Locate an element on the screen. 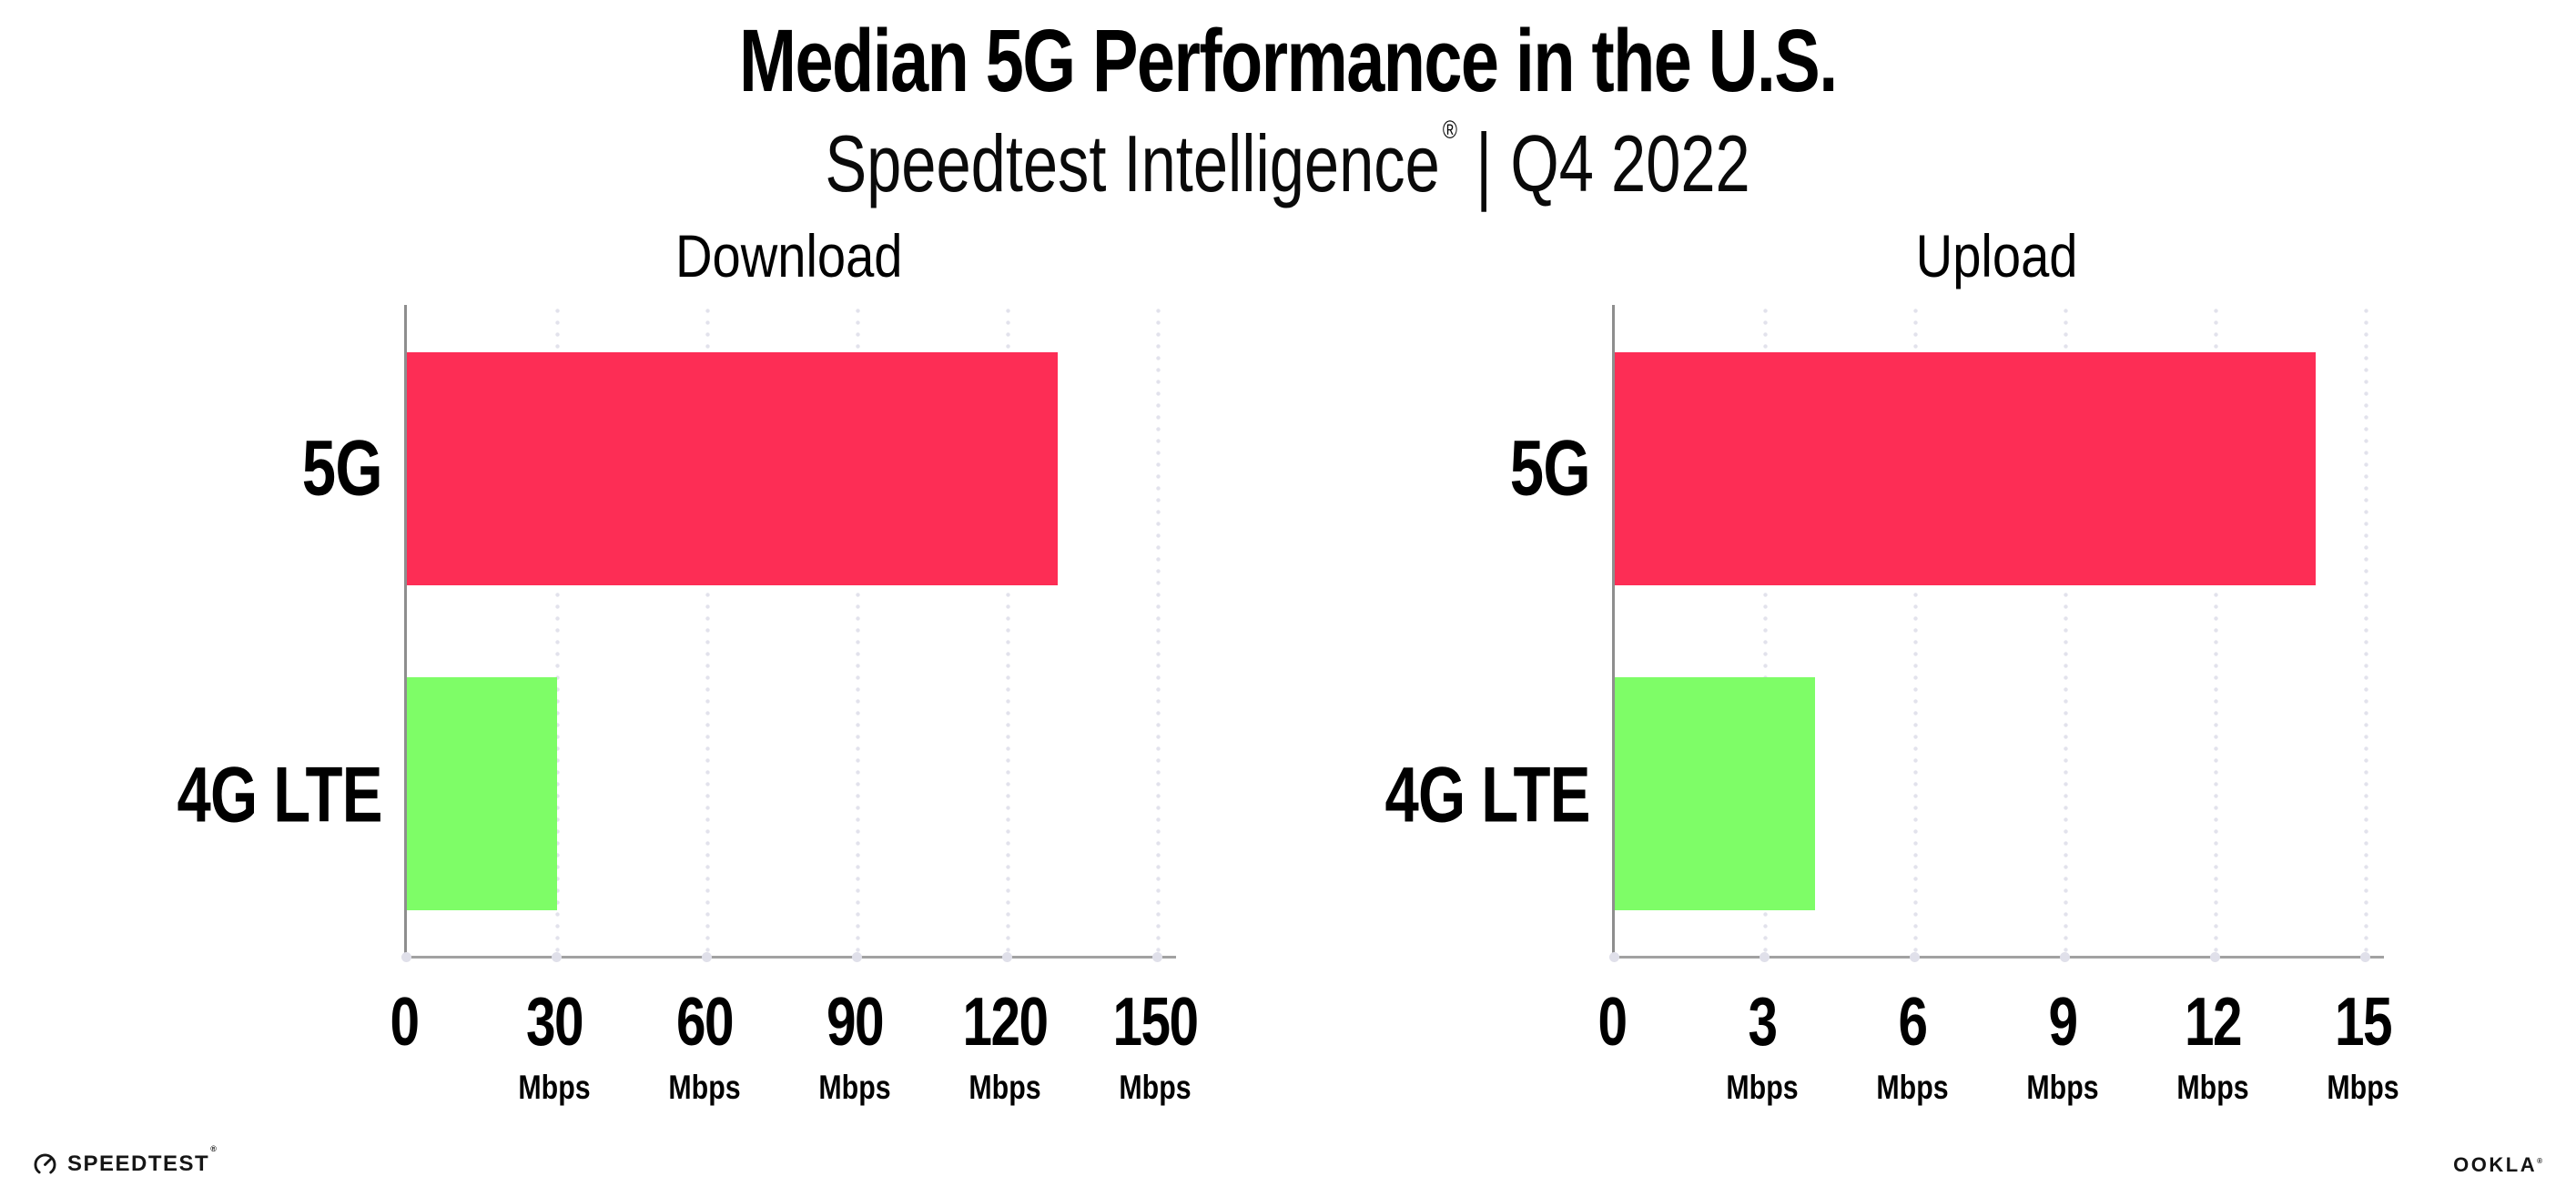 The width and height of the screenshot is (2576, 1197). axis-tick-dot-15-upload is located at coordinates (2365, 957).